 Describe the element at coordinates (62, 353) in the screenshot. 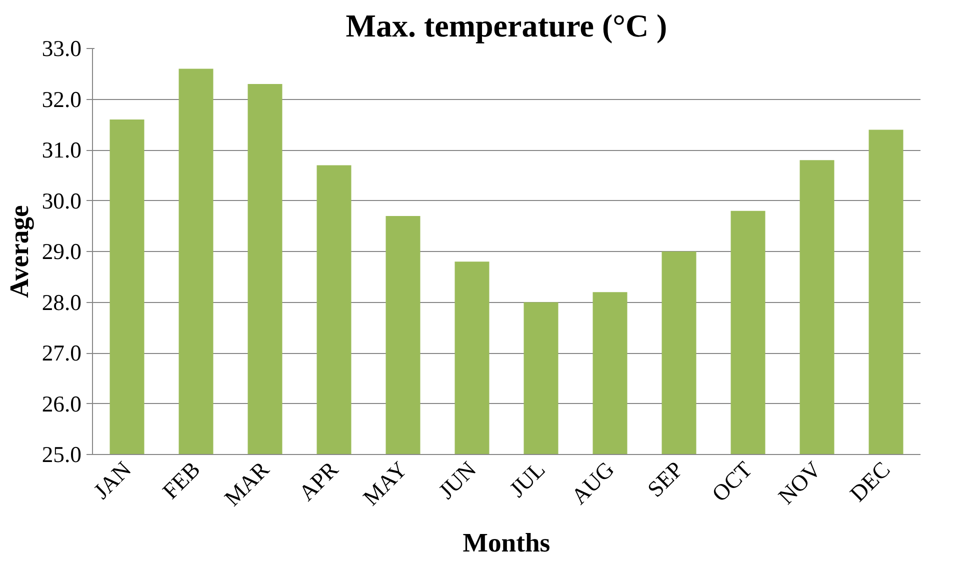

I see `y-tick-label: 27.0` at that location.